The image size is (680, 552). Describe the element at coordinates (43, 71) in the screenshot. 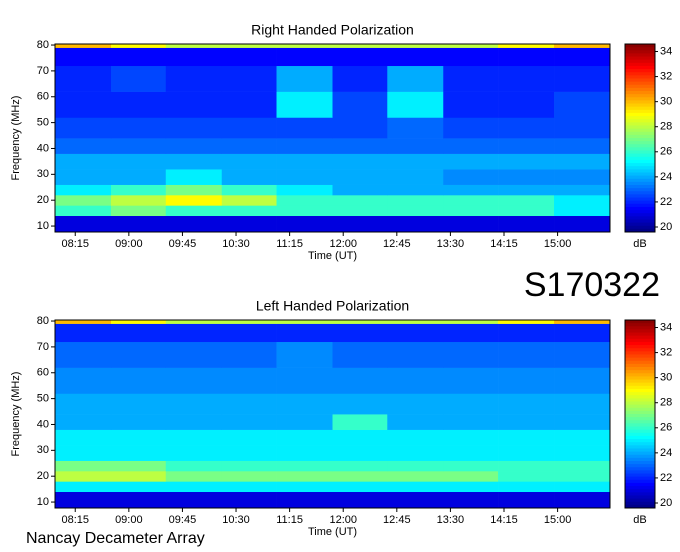

I see `y-tick-label: 70` at that location.